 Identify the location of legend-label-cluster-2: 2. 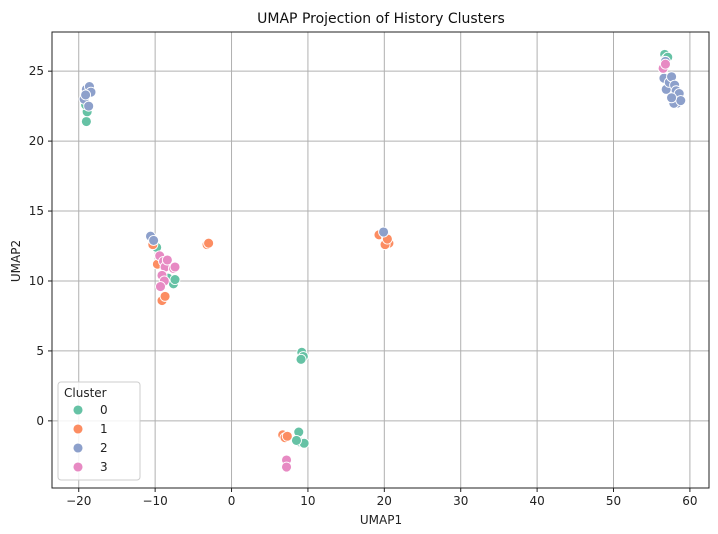
(104, 448).